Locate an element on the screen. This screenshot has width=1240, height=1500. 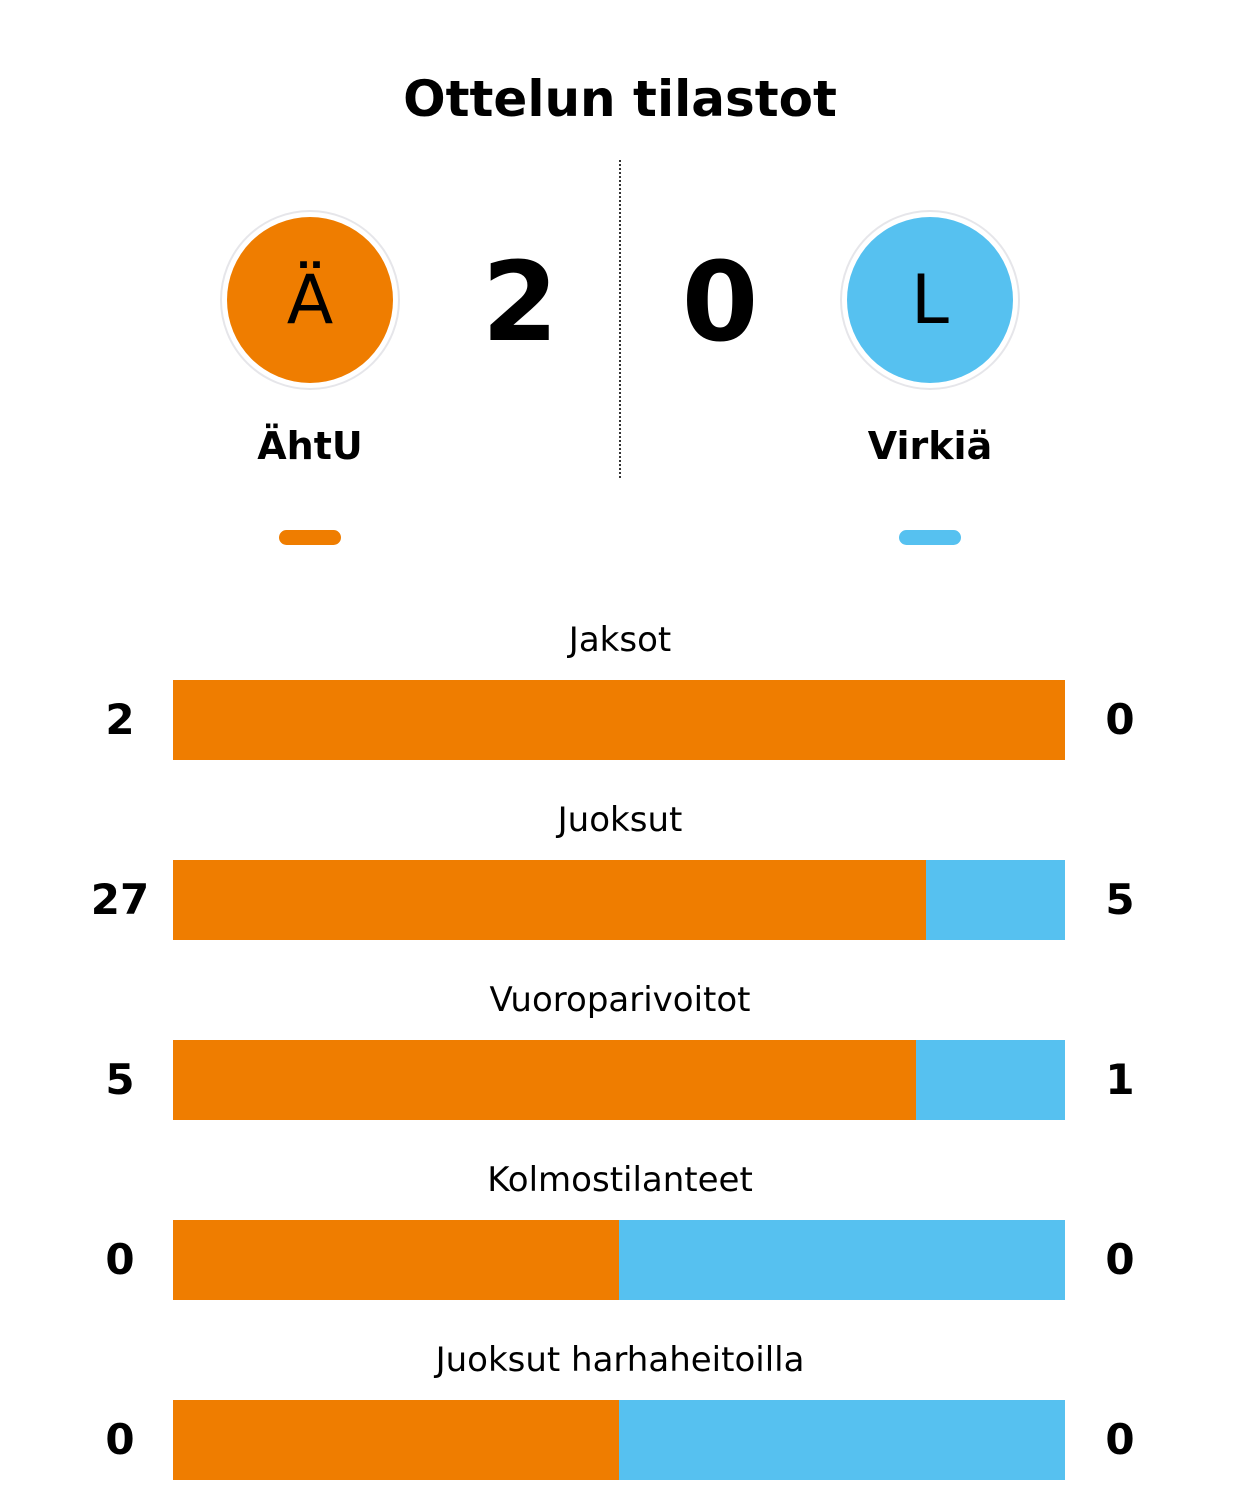
away-logo-letter: L is located at coordinates (930, 300).